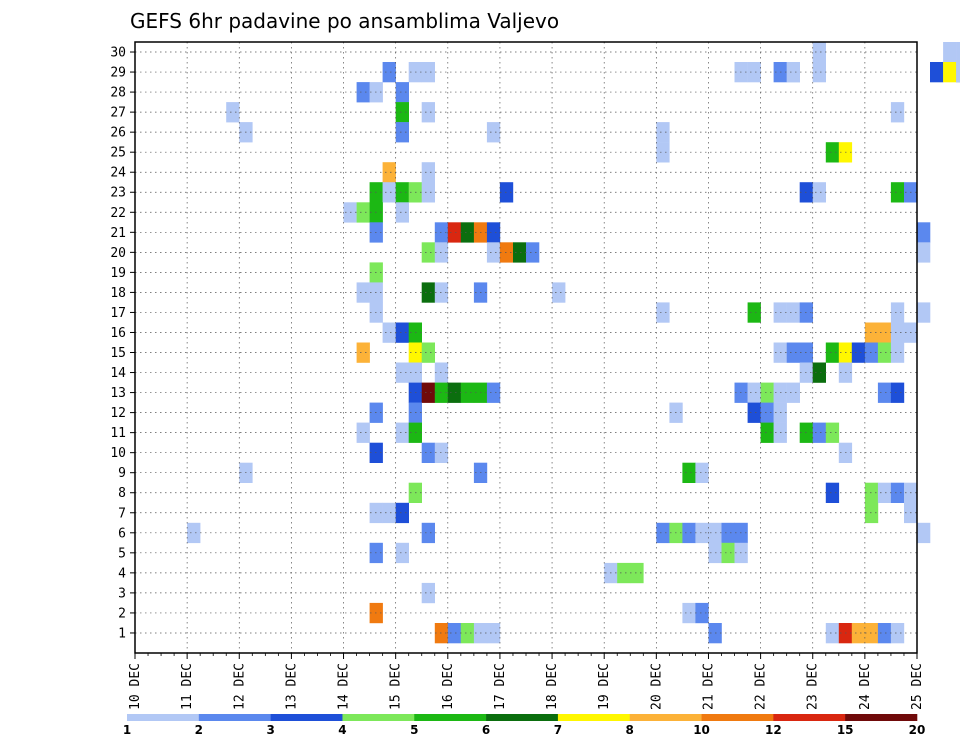 This screenshot has height=742, width=960. I want to click on y-tick-label: 21, so click(118, 233).